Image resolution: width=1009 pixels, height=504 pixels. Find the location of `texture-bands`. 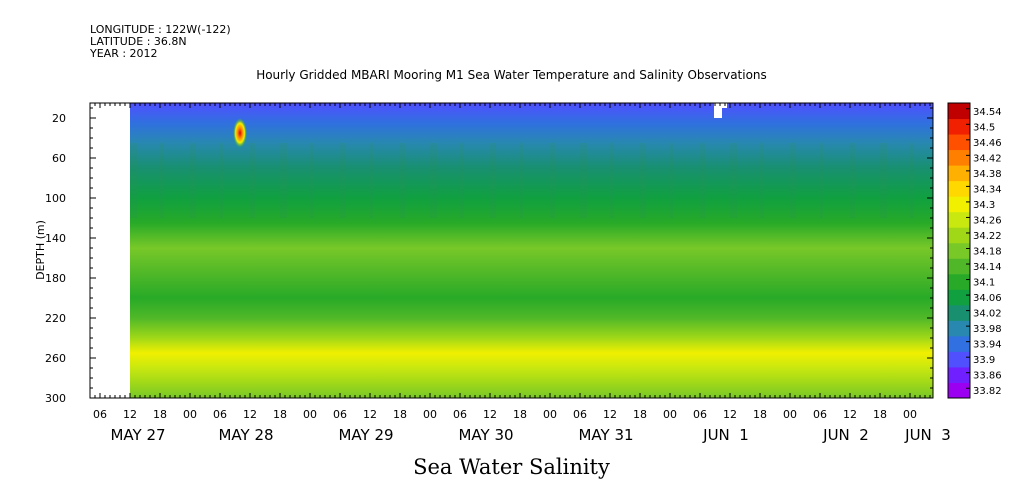

texture-bands is located at coordinates (522, 180).